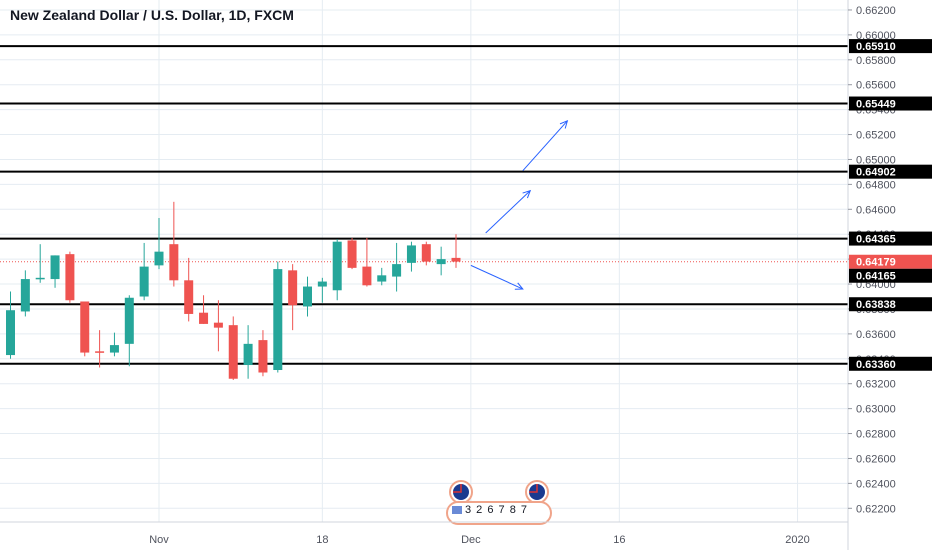 The height and width of the screenshot is (550, 932). Describe the element at coordinates (876, 240) in the screenshot. I see `level-price-label: 0.64365` at that location.